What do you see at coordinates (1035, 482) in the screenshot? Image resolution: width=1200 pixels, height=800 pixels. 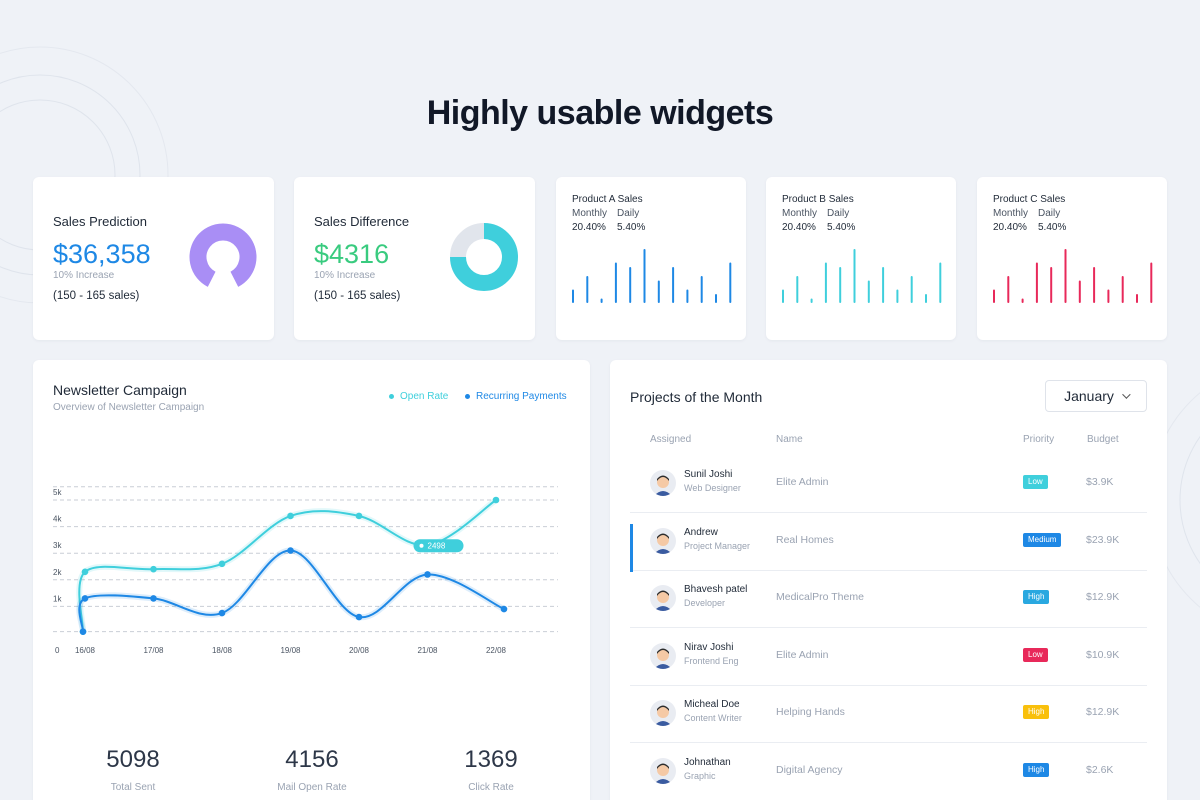 I see `priority-badge: Low` at bounding box center [1035, 482].